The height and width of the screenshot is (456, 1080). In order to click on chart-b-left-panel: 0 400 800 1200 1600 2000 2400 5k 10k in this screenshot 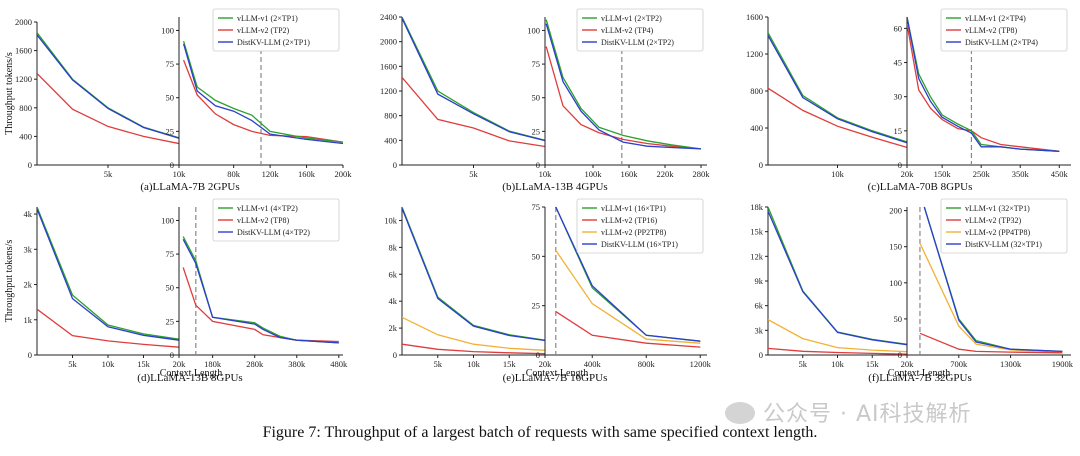, I will do `click(466, 95)`.